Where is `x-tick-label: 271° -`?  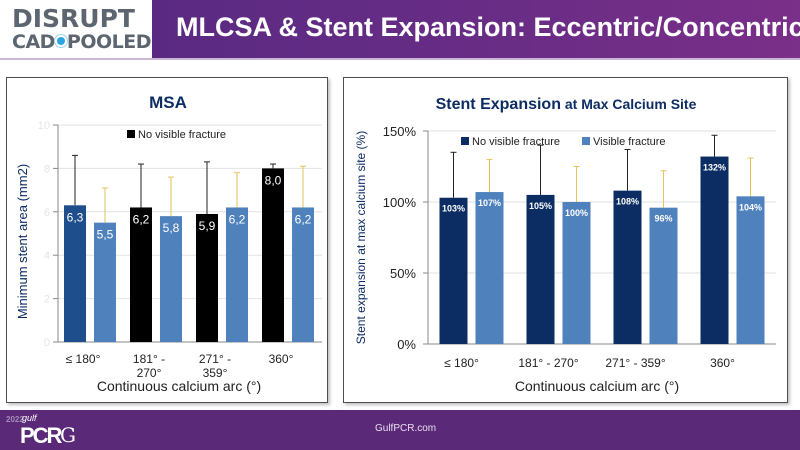 x-tick-label: 271° - is located at coordinates (215, 359).